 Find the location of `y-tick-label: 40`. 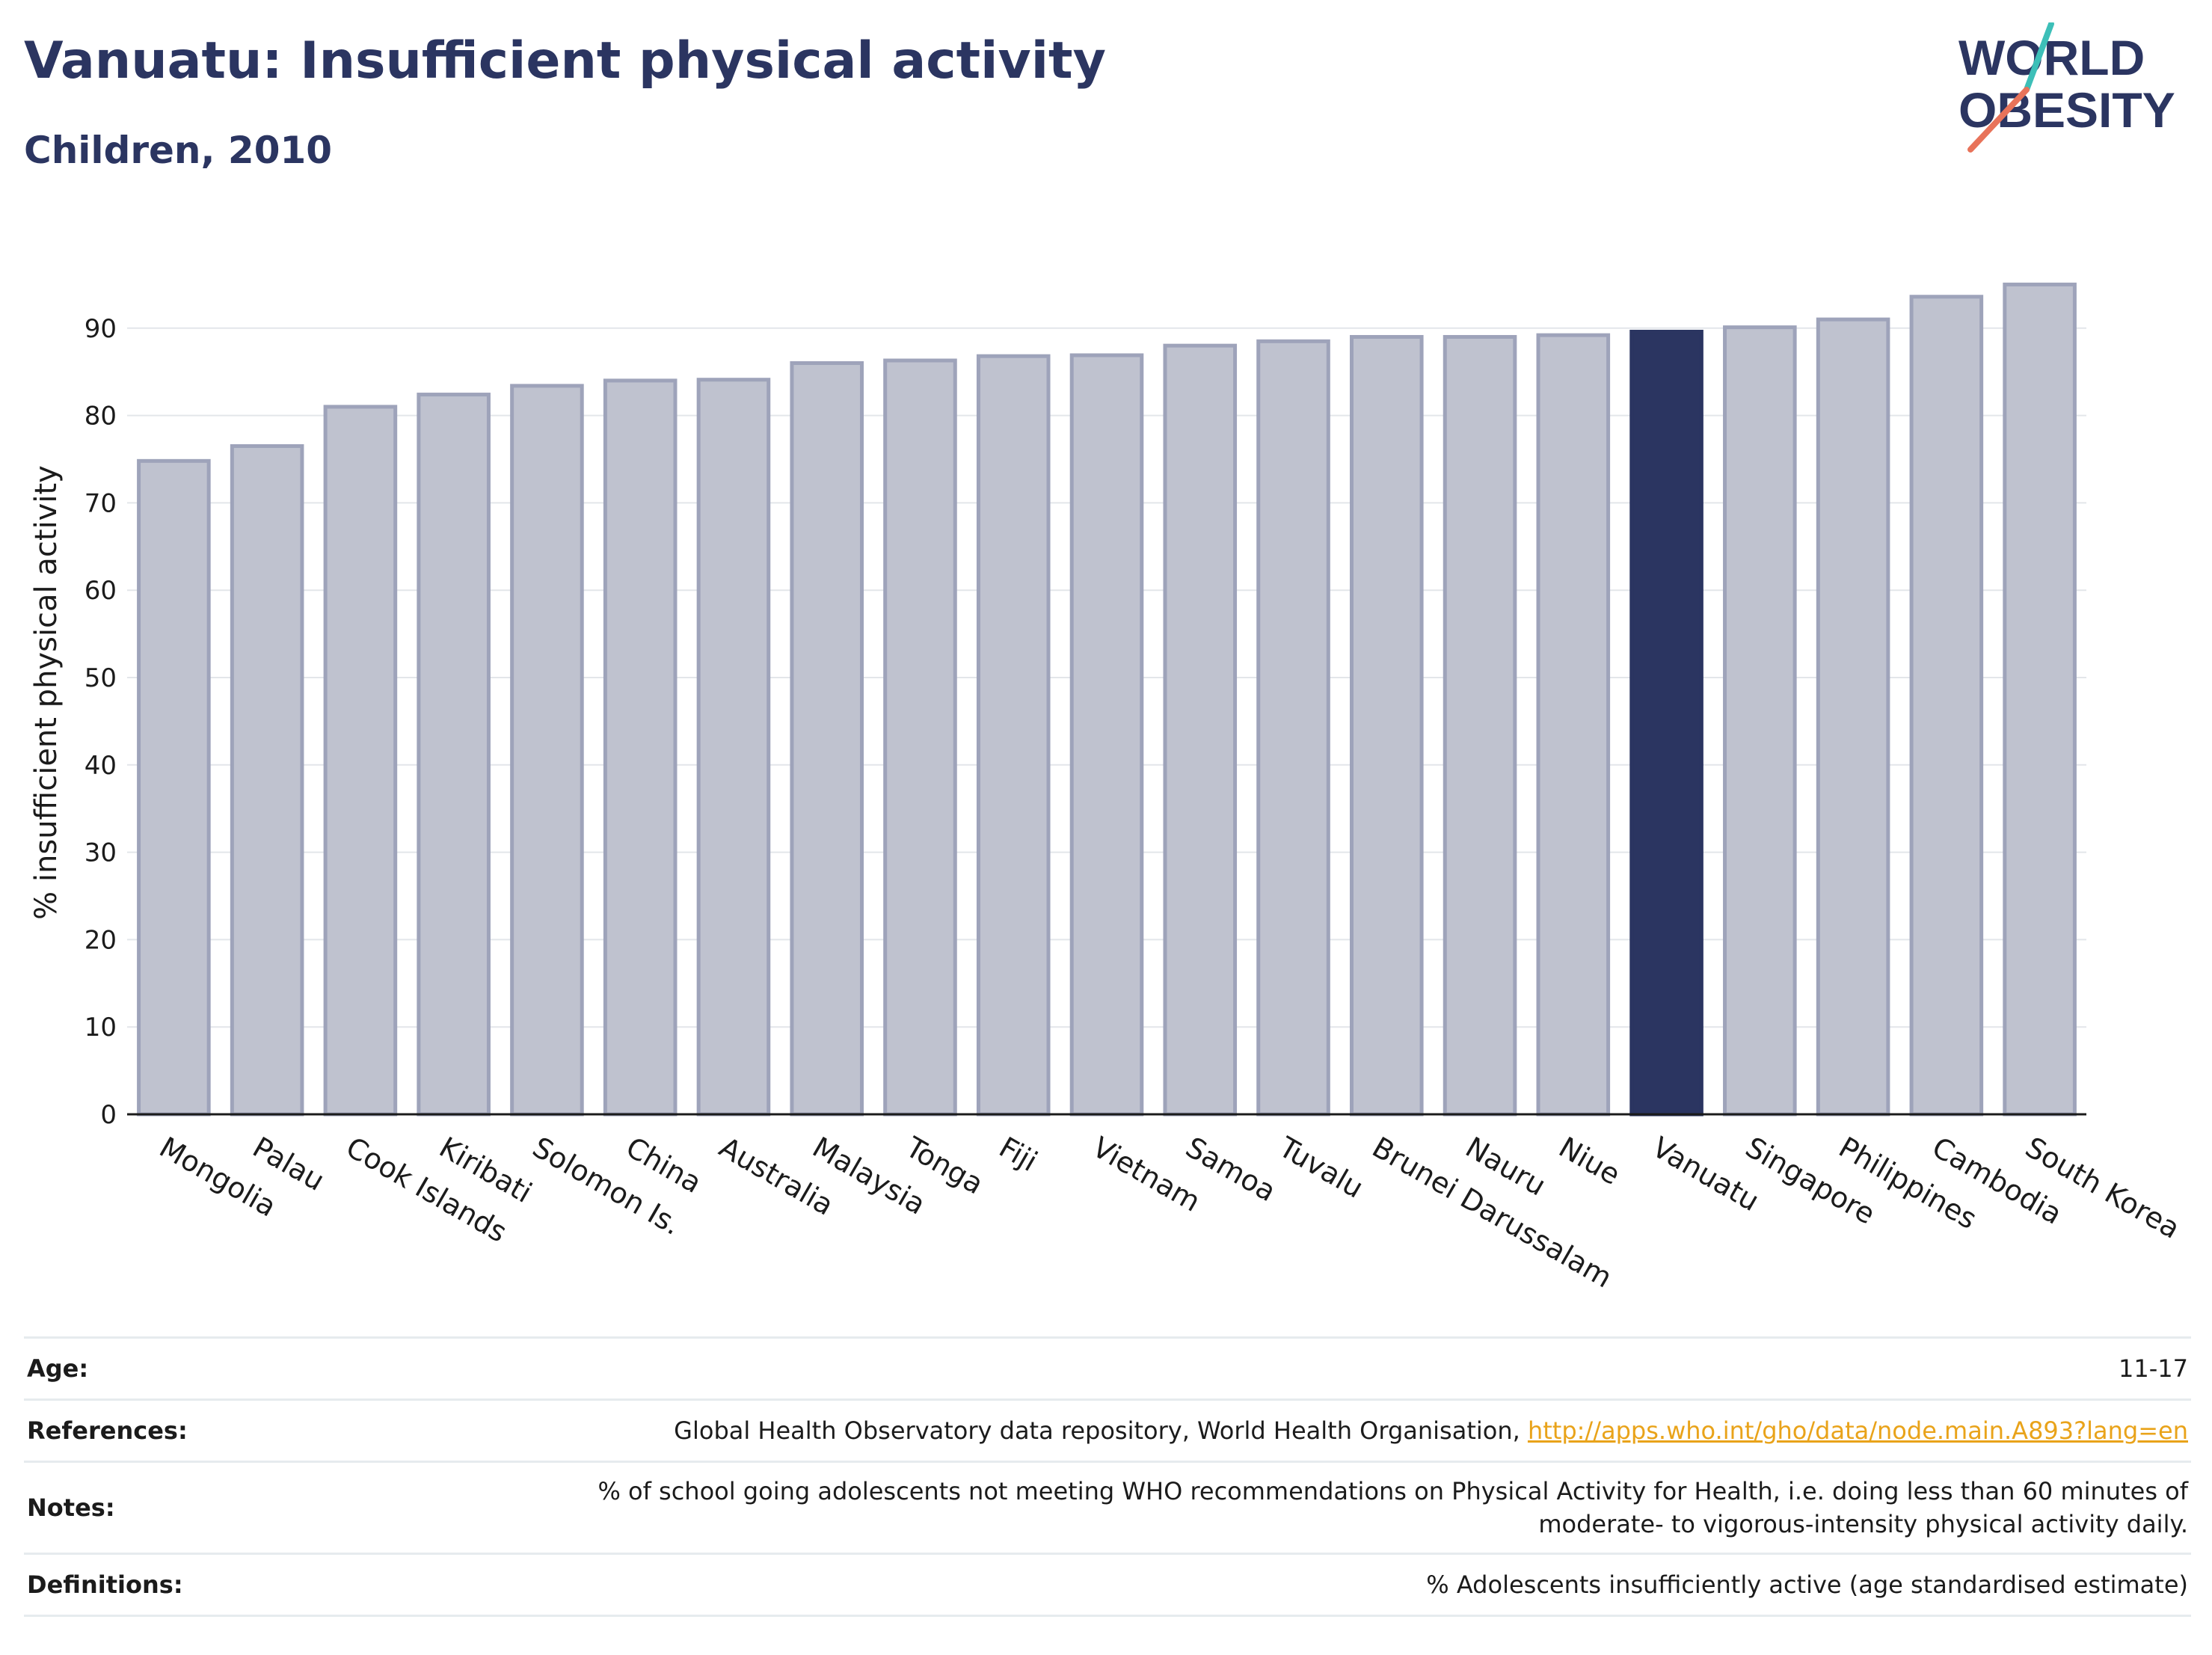

y-tick-label: 40 is located at coordinates (101, 766).